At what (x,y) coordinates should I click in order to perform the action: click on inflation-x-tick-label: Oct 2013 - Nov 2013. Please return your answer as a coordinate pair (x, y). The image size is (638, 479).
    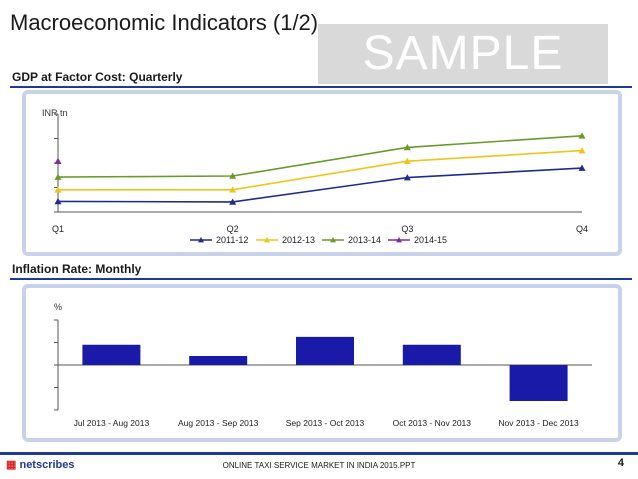
    Looking at the image, I should click on (432, 423).